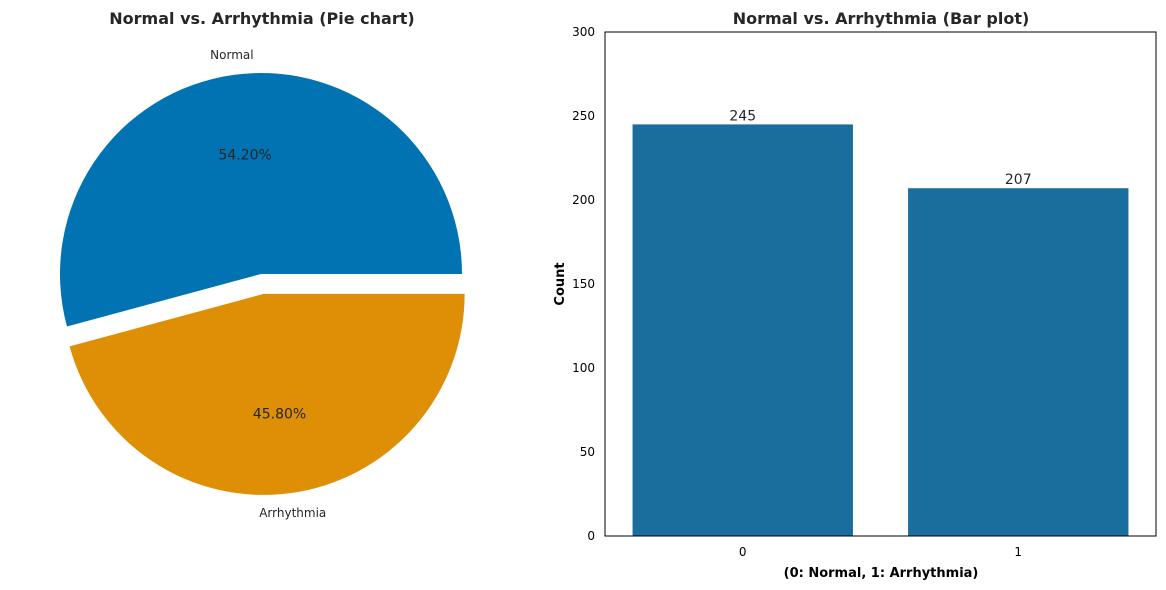  What do you see at coordinates (742, 116) in the screenshot?
I see `bar-value-label-0: 245` at bounding box center [742, 116].